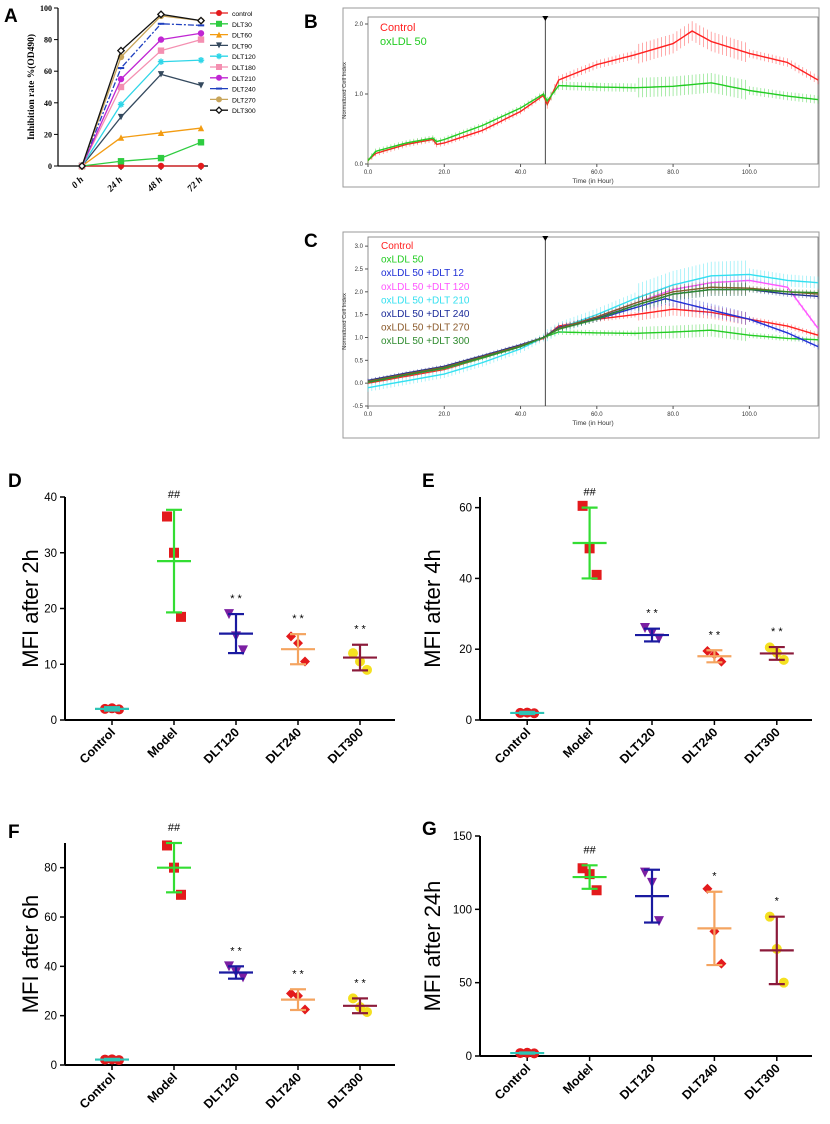 The width and height of the screenshot is (830, 1124). What do you see at coordinates (673, 173) in the screenshot?
I see `x-tick-label: 80.0` at bounding box center [673, 173].